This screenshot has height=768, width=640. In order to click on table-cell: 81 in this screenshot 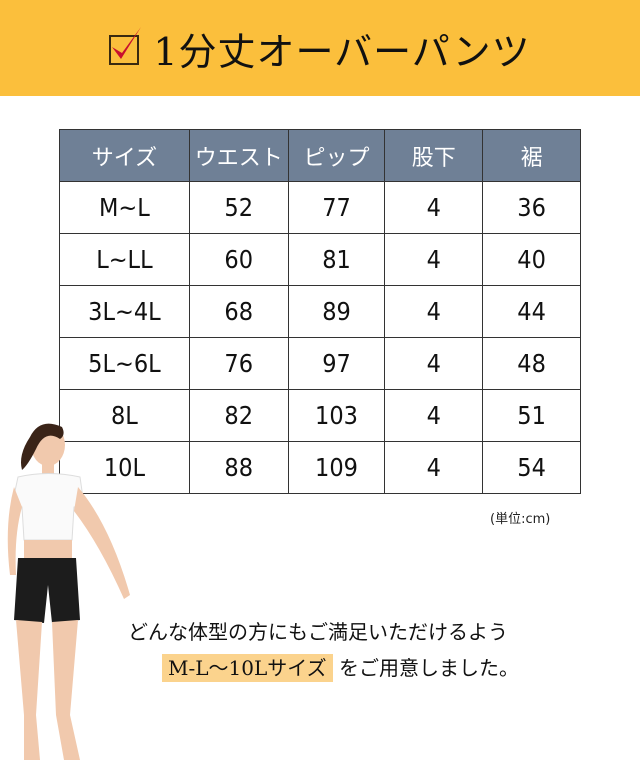, I will do `click(336, 259)`.